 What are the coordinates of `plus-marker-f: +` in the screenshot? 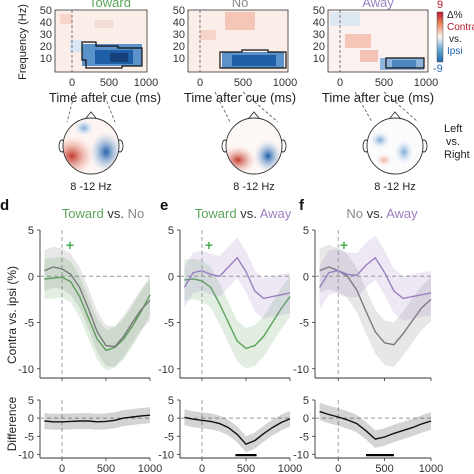 It's located at (344, 245).